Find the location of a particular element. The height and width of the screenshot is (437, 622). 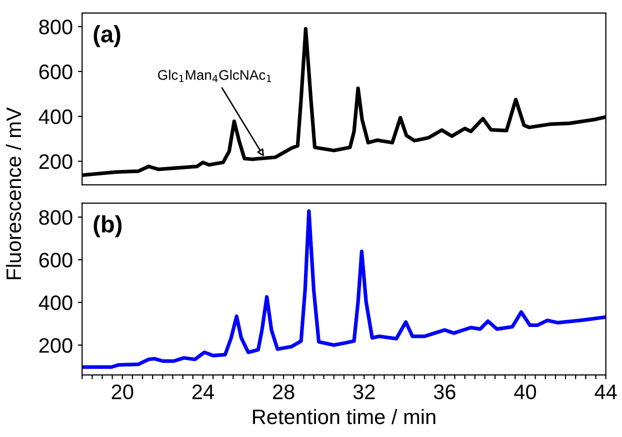

chart-title: (a) is located at coordinates (107, 36).